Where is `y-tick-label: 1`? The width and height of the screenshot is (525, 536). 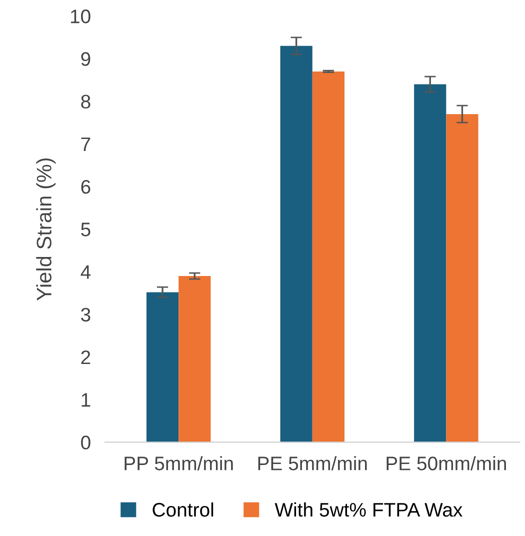 y-tick-label: 1 is located at coordinates (86, 400).